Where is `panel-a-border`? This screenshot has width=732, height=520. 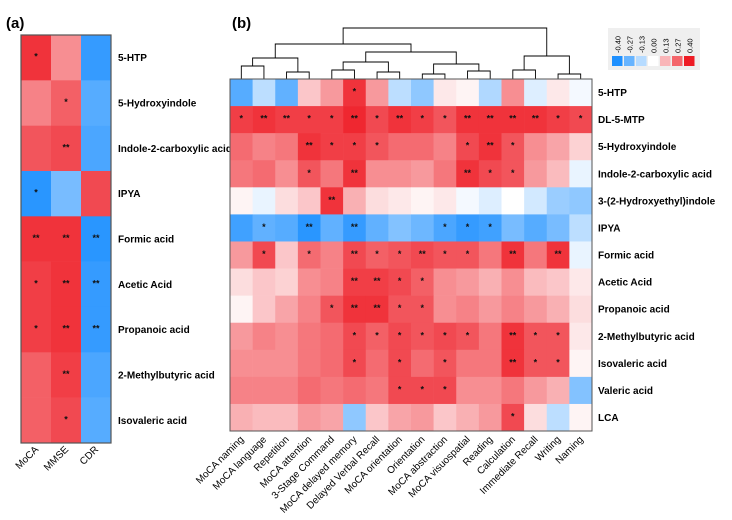 panel-a-border is located at coordinates (66, 239).